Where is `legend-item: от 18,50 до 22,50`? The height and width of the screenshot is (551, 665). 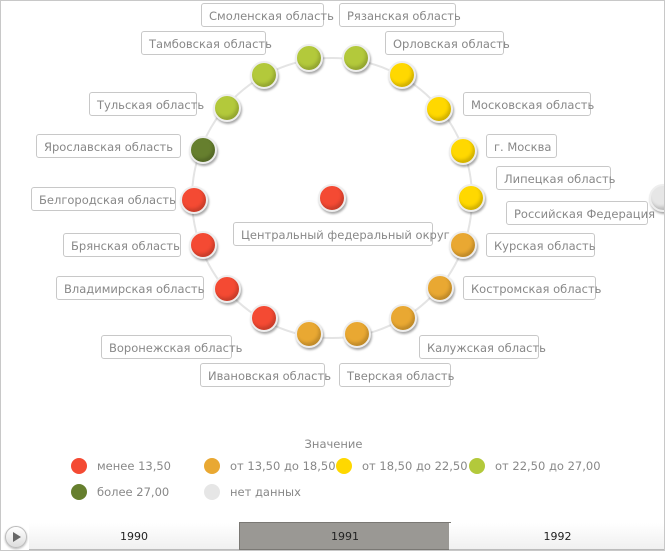
legend-item: от 18,50 до 22,50 is located at coordinates (402, 466).